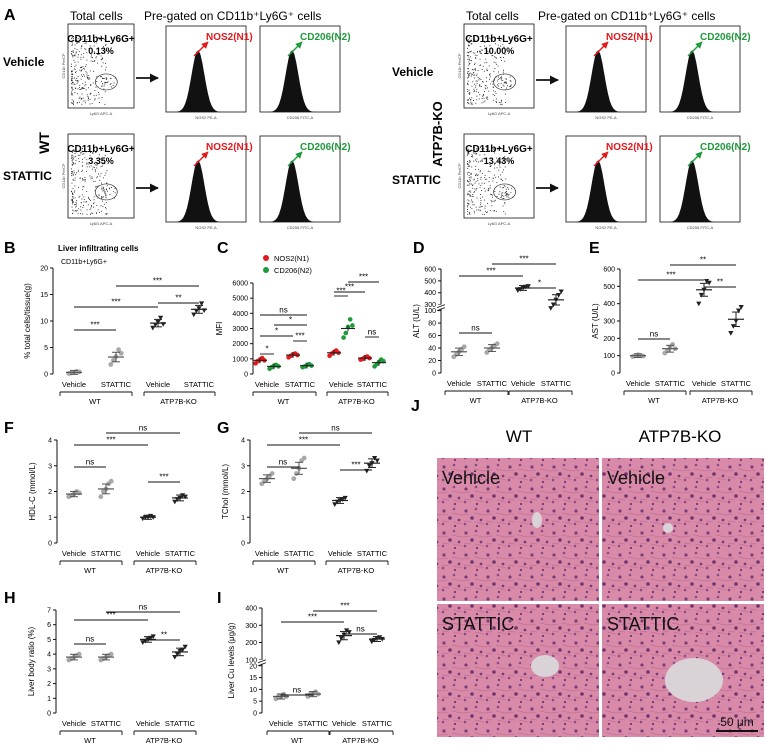 Image resolution: width=767 pixels, height=747 pixels. What do you see at coordinates (441, 306) in the screenshot?
I see `axis-break` at bounding box center [441, 306].